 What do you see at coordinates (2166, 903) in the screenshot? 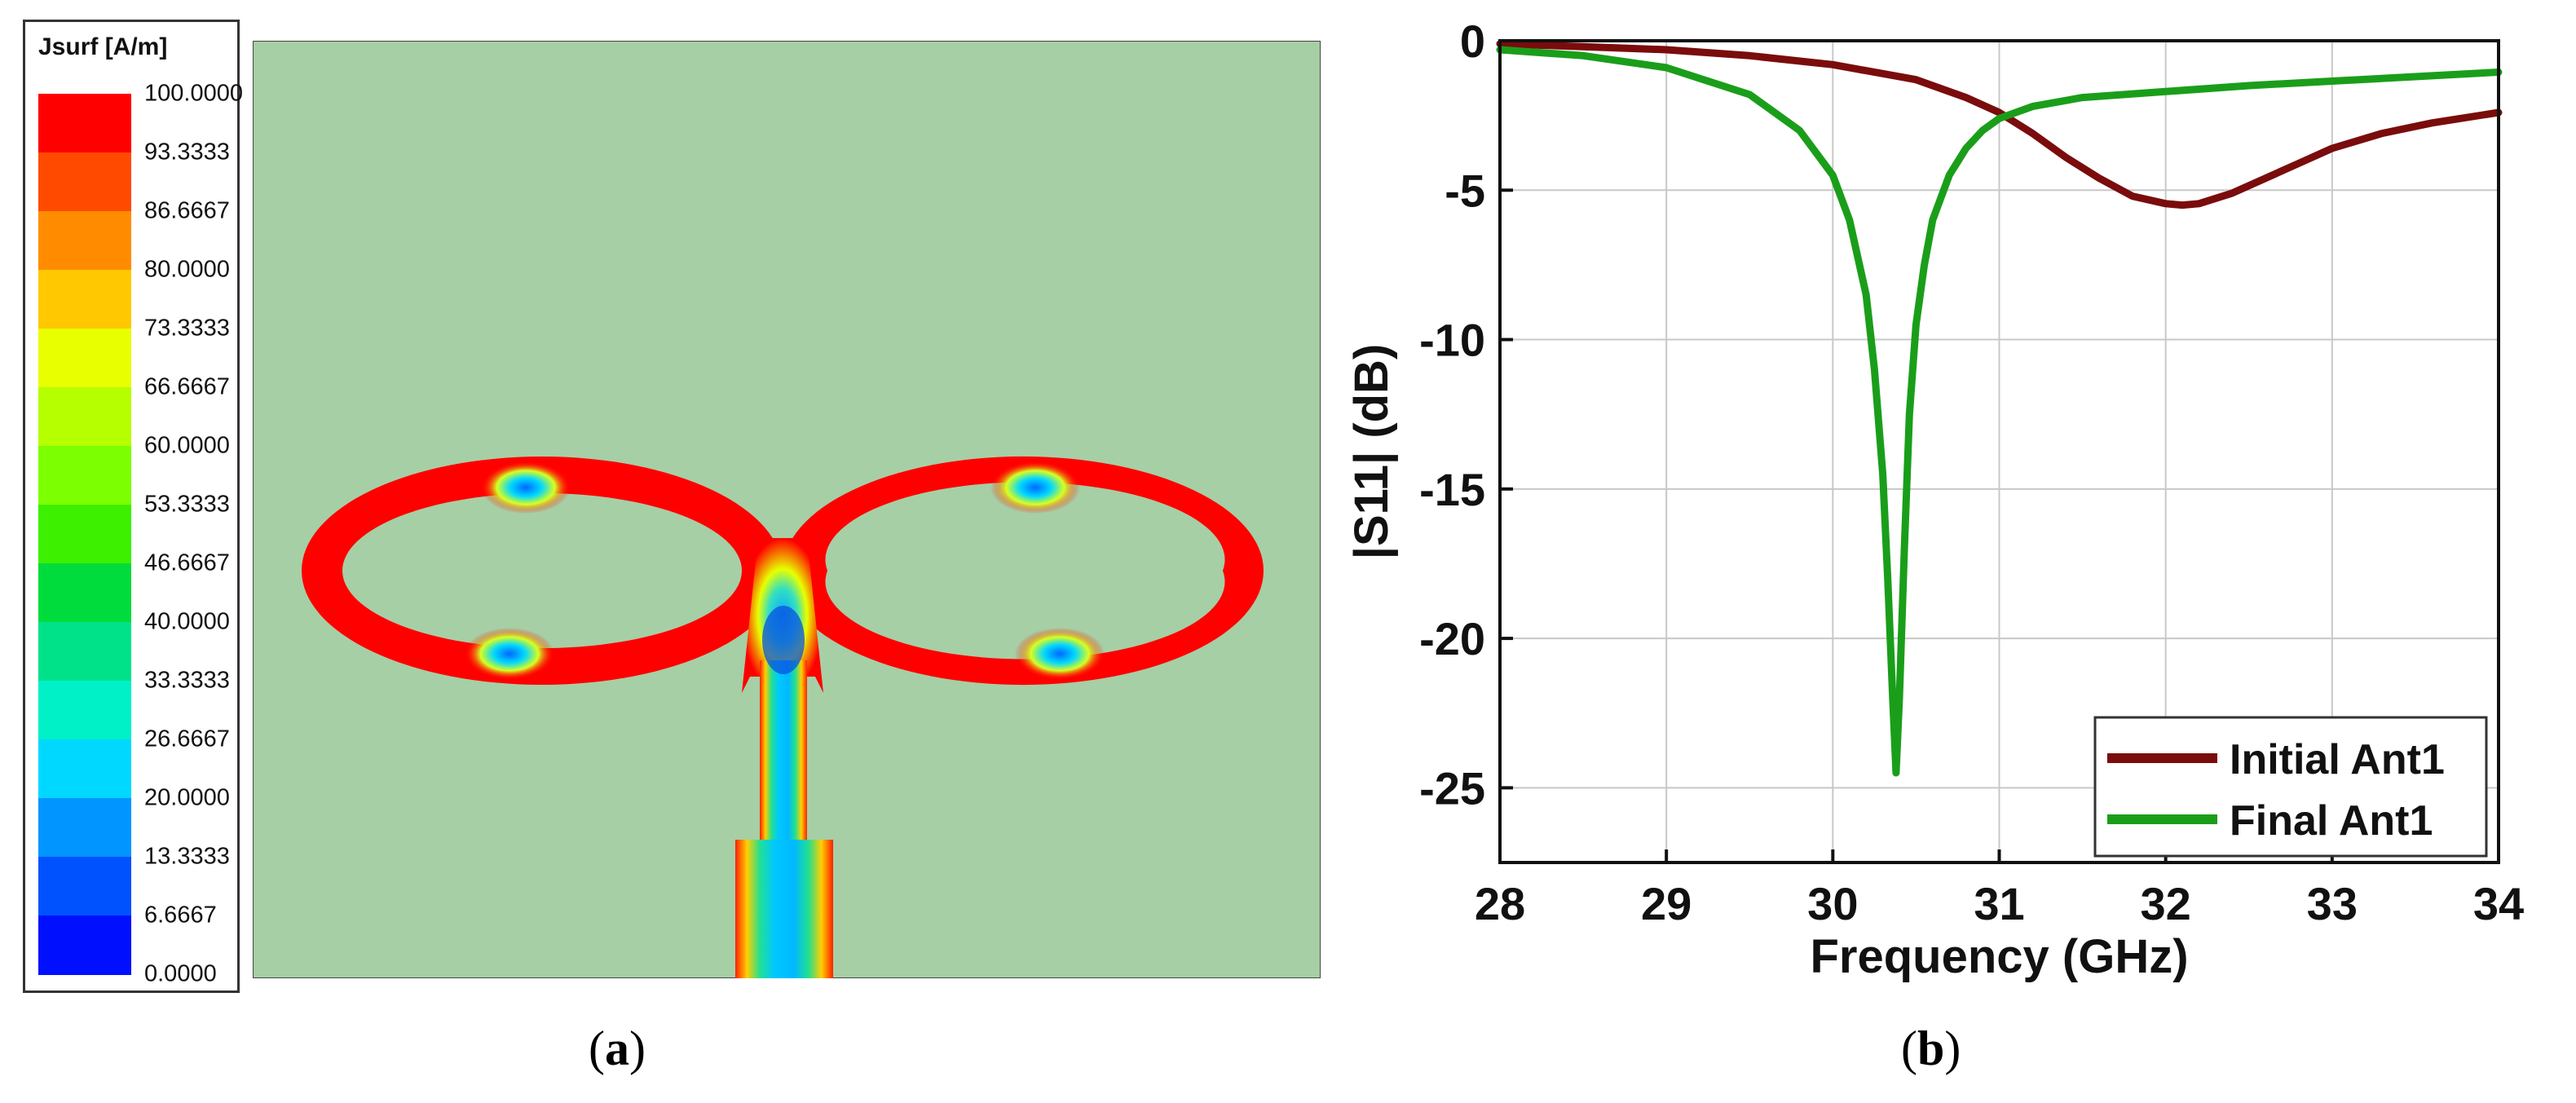
I see `x-tick-label: 32` at bounding box center [2166, 903].